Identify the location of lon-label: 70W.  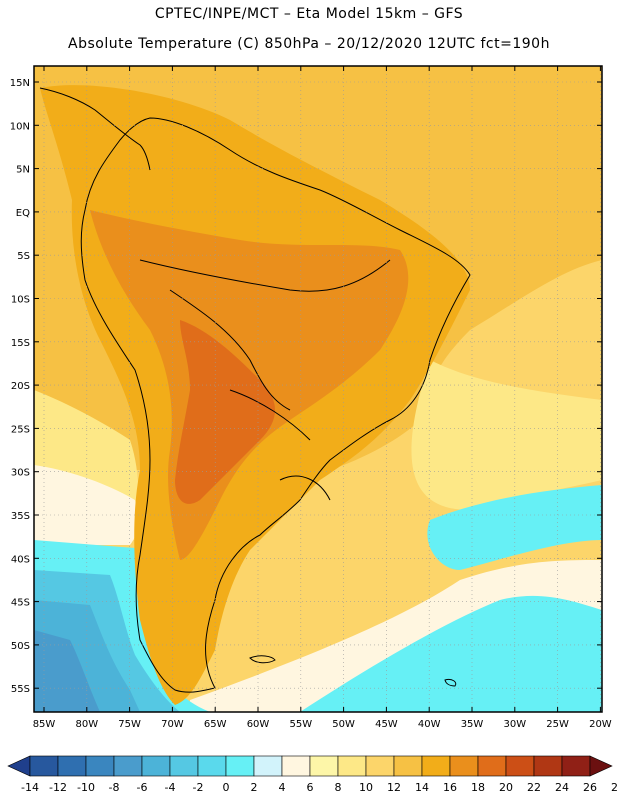
(172, 724).